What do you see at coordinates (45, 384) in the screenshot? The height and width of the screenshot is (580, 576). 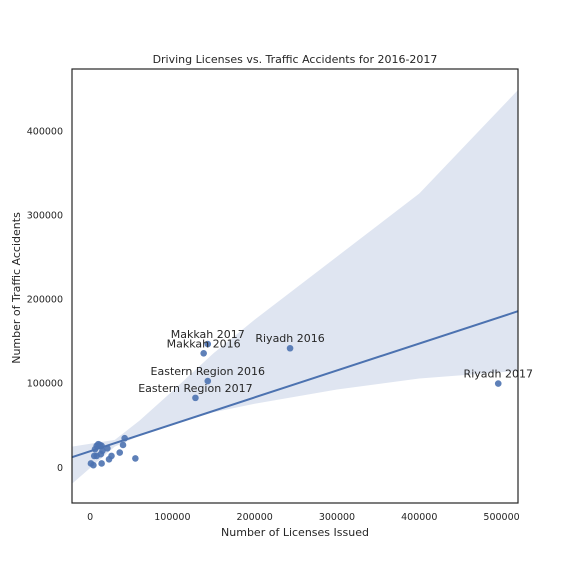 I see `y-tick-label: 100000` at bounding box center [45, 384].